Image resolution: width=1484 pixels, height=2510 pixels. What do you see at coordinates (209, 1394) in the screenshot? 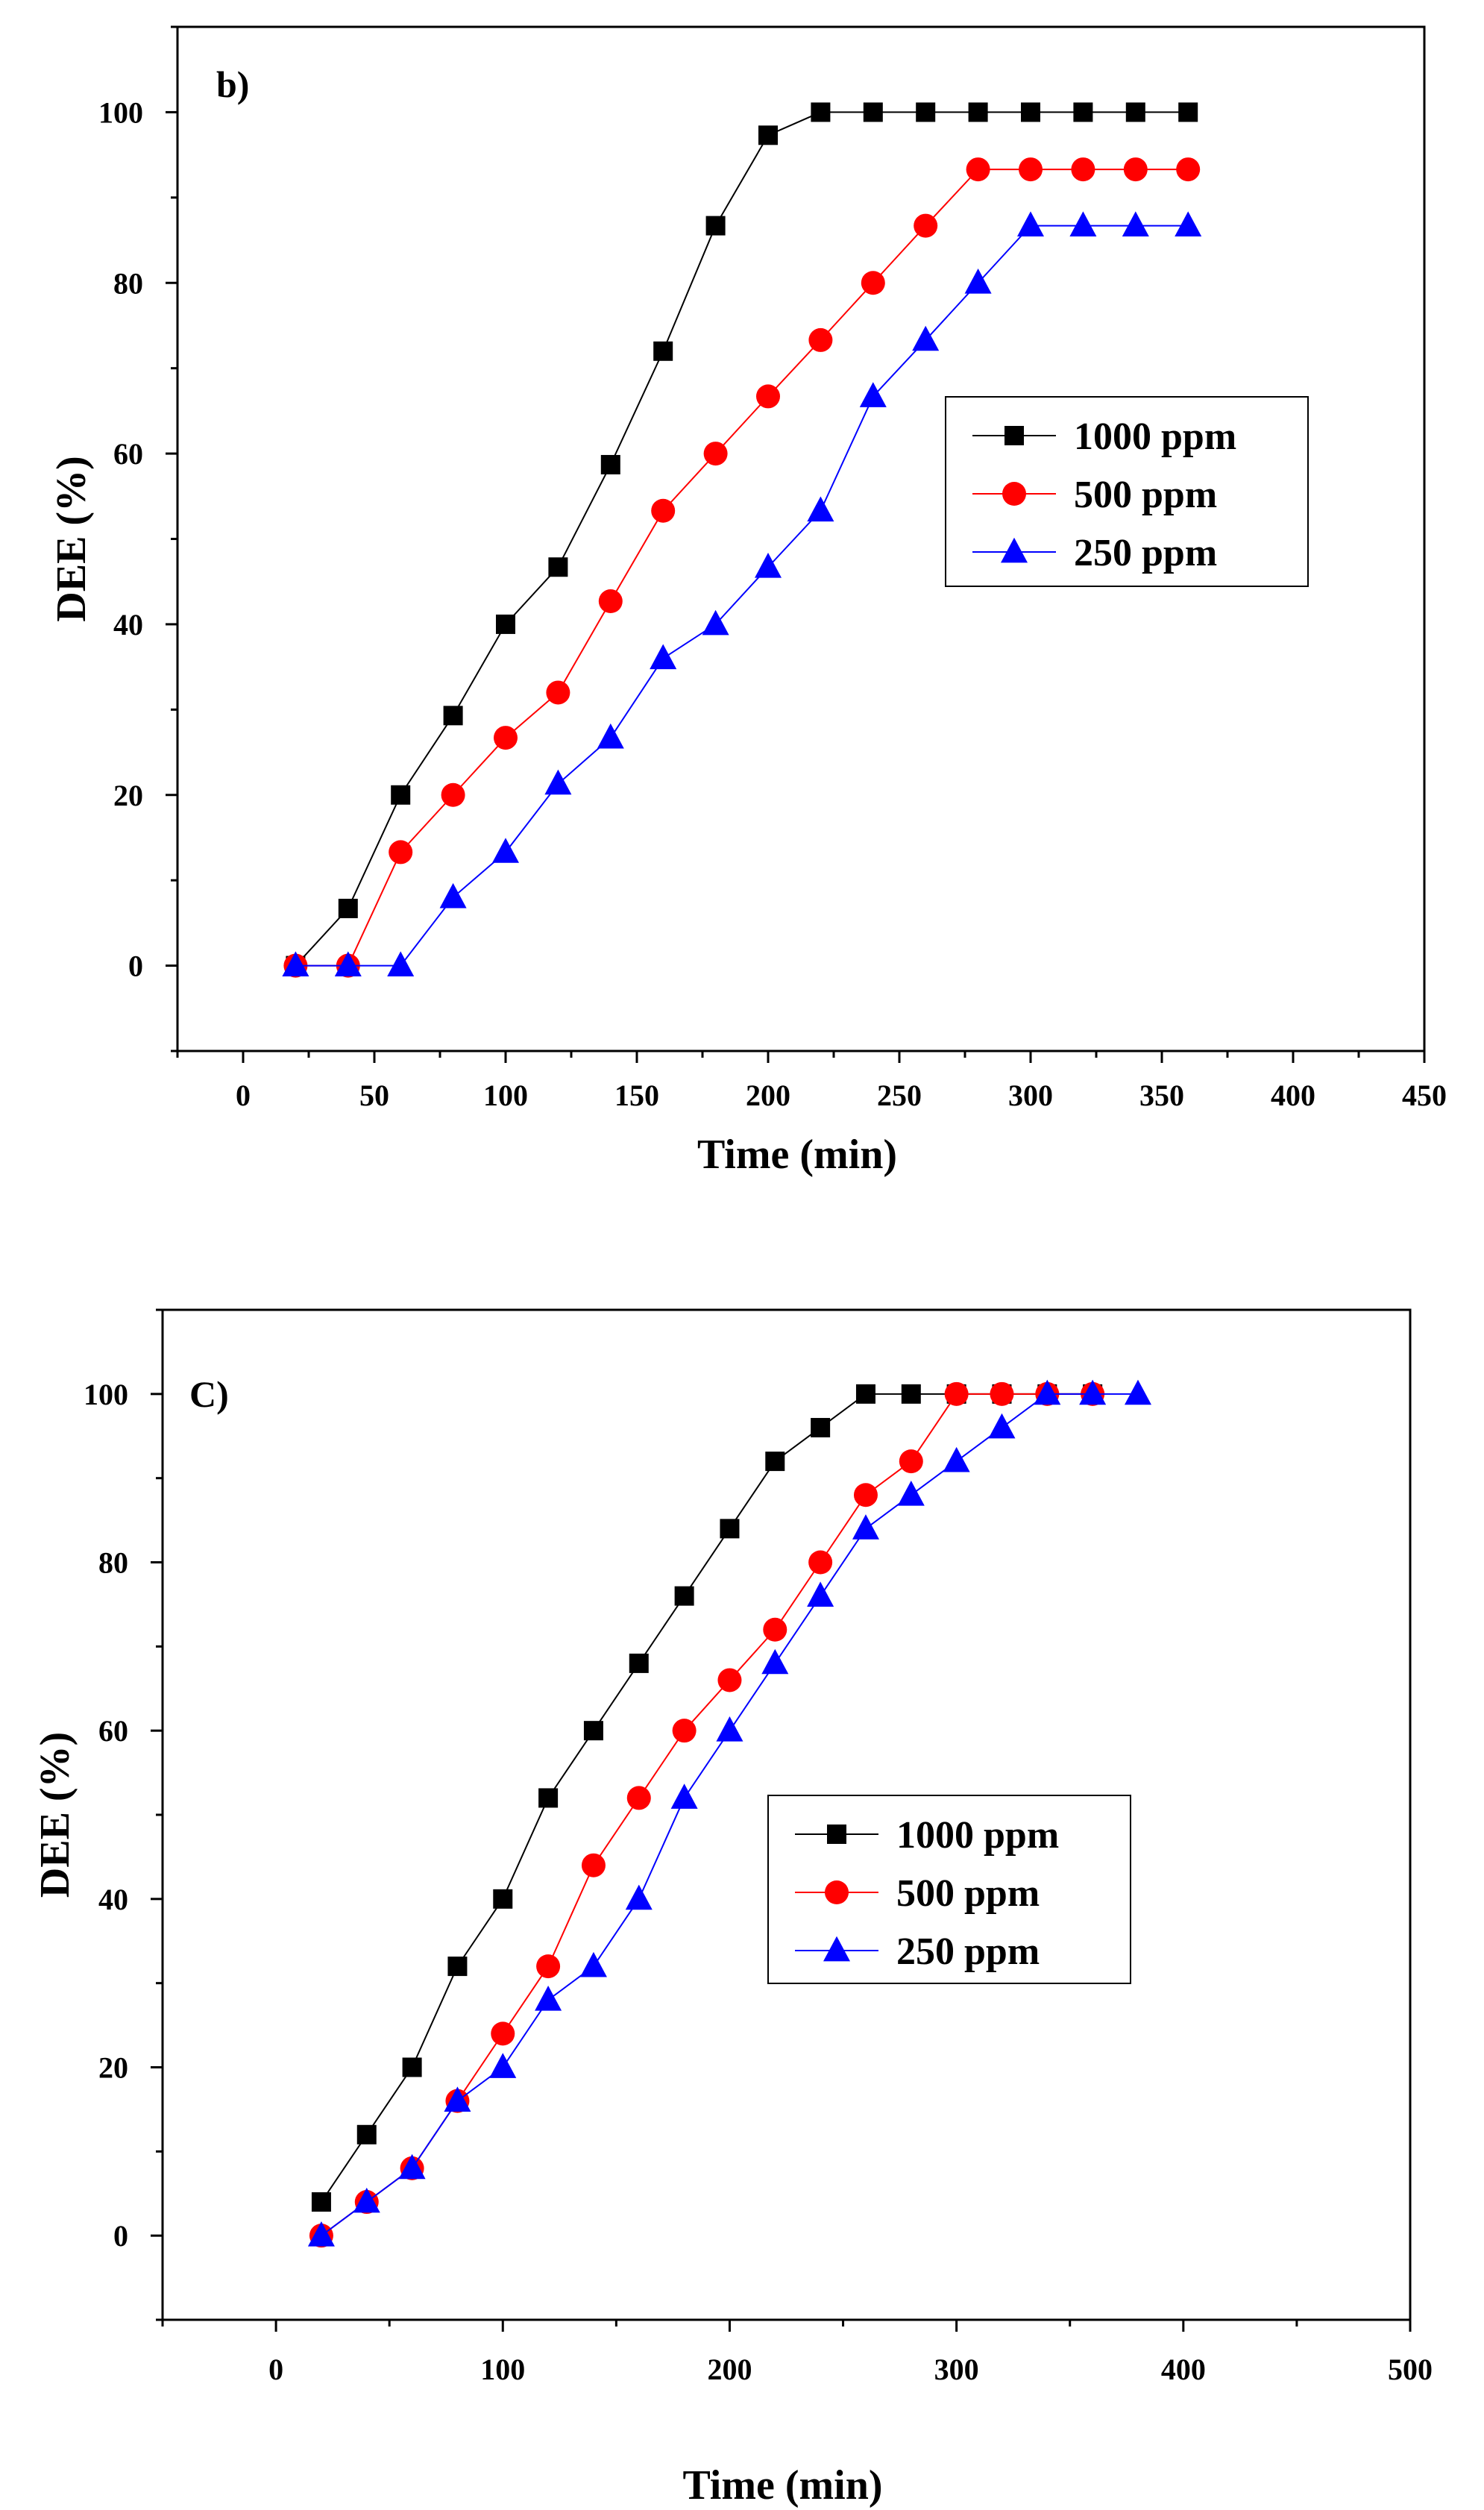
I see `panel-label: C)` at bounding box center [209, 1394].